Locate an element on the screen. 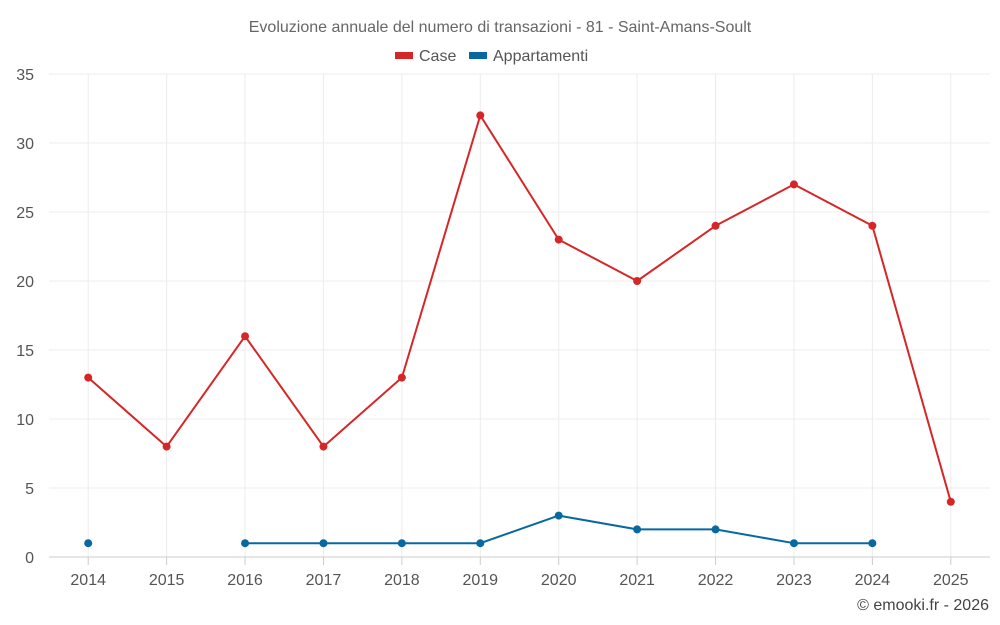 This screenshot has height=625, width=1000. x-tick-label: 2022 is located at coordinates (716, 580).